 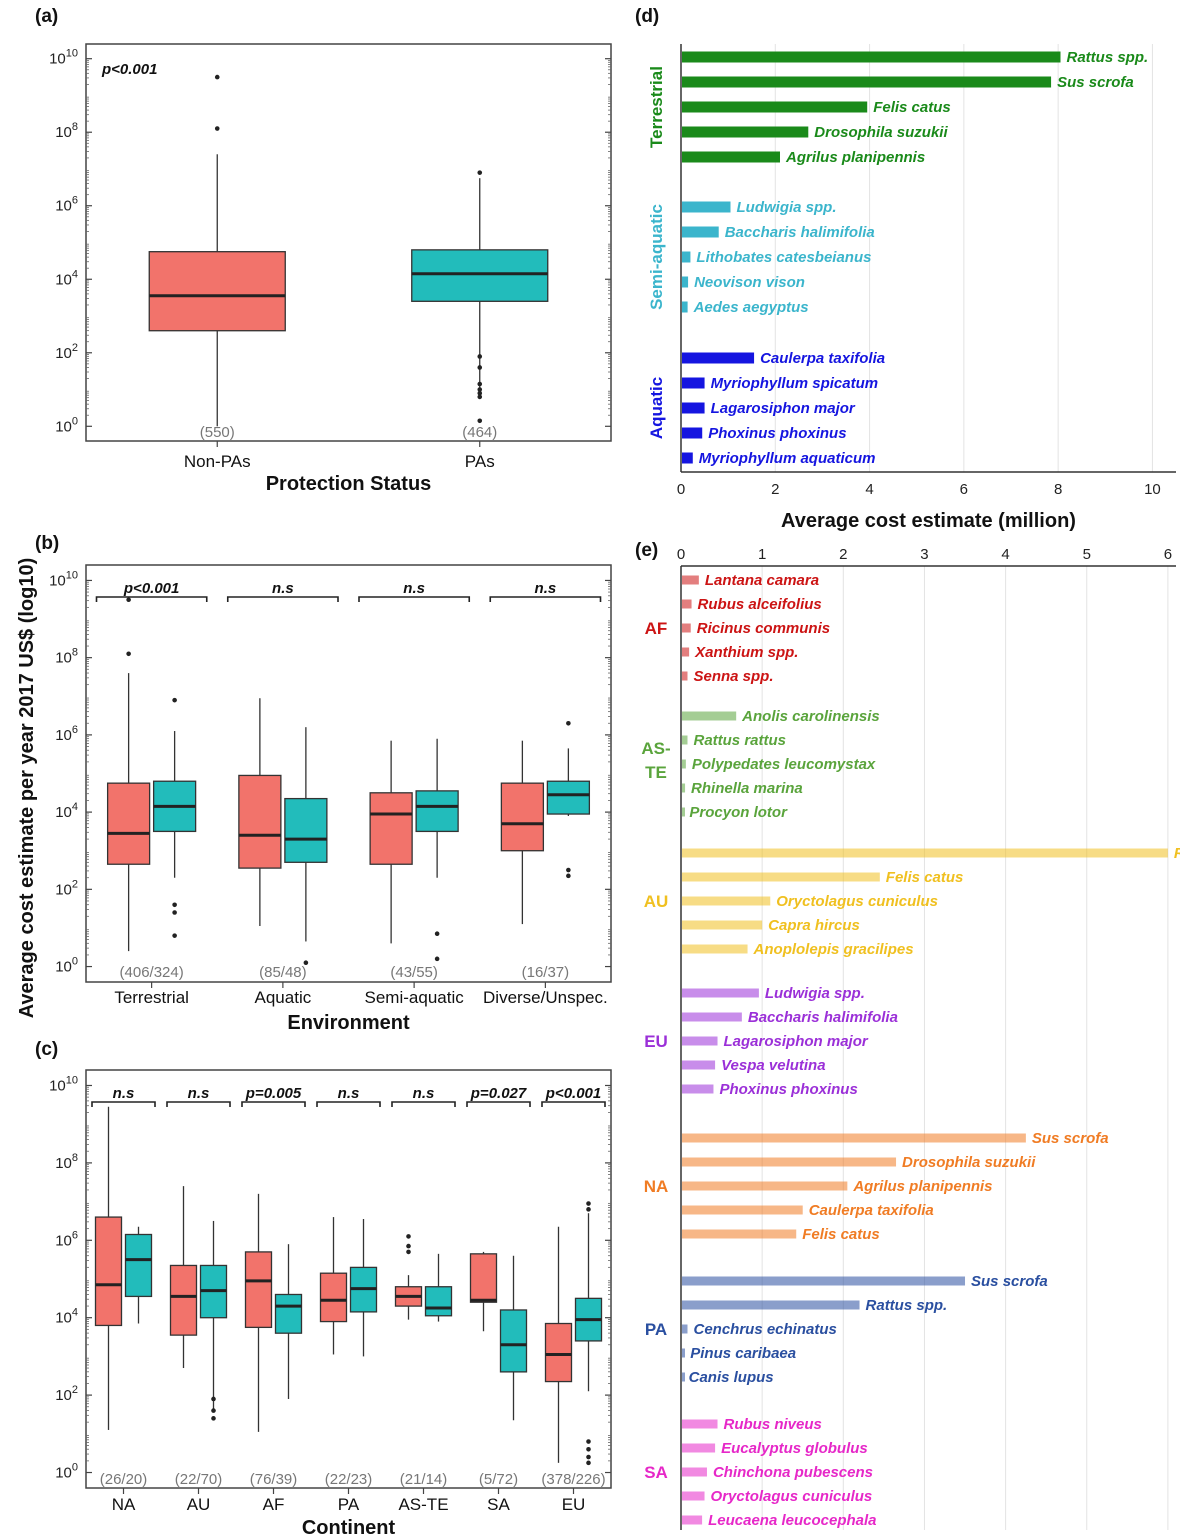 What do you see at coordinates (928, 521) in the screenshot?
I see `x-axis-title: Average cost estimate (million)` at bounding box center [928, 521].